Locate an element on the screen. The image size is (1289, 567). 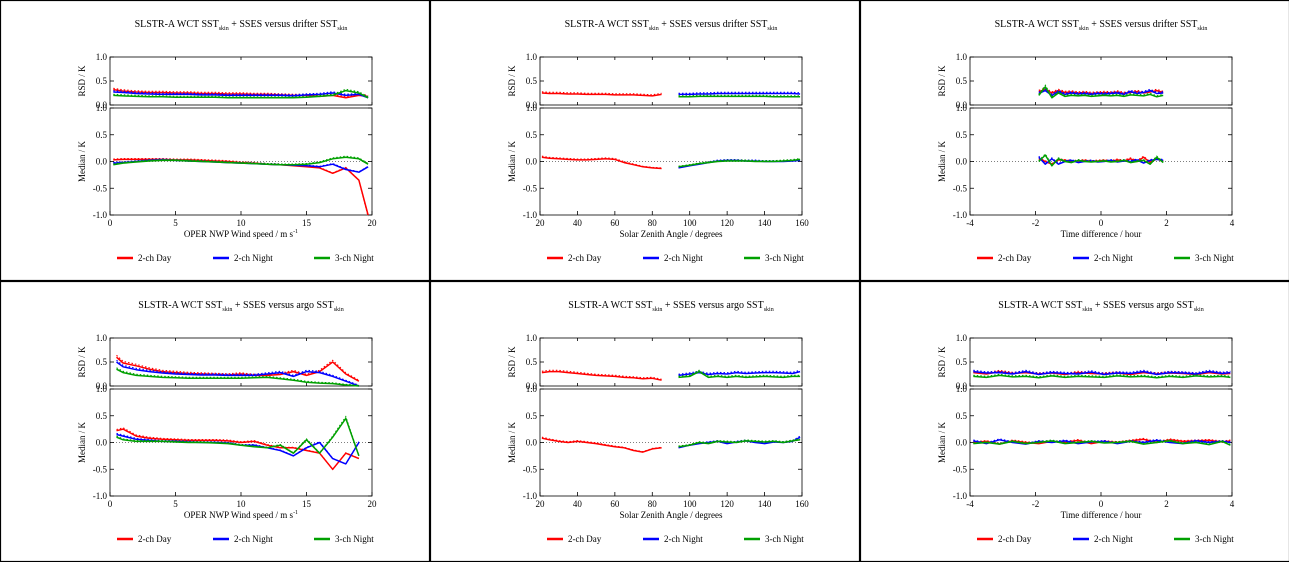
xtick-label: 160 is located at coordinates (802, 504).